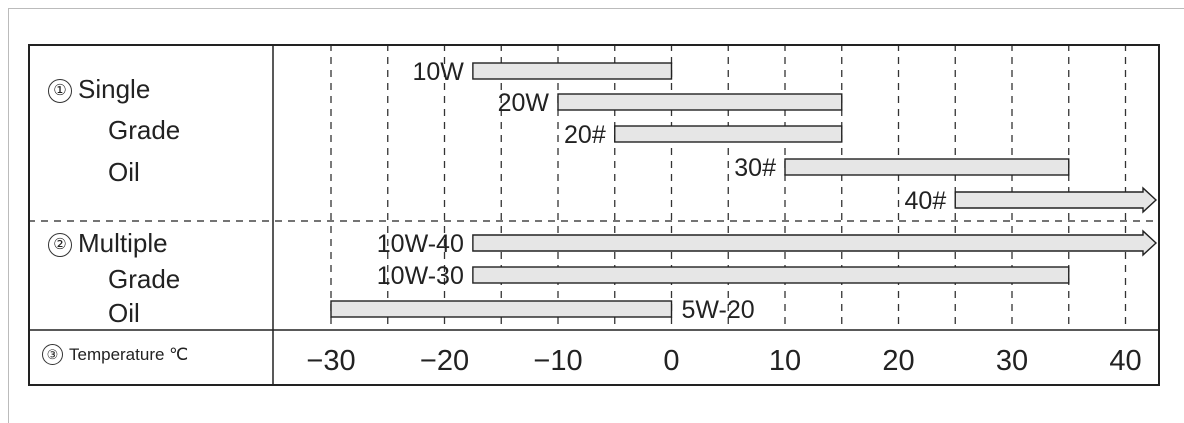 This screenshot has width=1184, height=423. What do you see at coordinates (524, 103) in the screenshot?
I see `bar-label: 20W` at bounding box center [524, 103].